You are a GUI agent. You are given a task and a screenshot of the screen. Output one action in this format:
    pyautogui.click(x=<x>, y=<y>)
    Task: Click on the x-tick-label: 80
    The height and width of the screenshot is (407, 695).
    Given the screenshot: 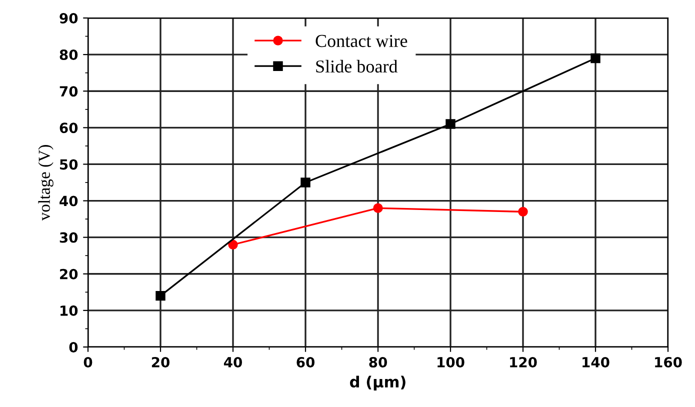 What is the action you would take?
    pyautogui.click(x=378, y=362)
    